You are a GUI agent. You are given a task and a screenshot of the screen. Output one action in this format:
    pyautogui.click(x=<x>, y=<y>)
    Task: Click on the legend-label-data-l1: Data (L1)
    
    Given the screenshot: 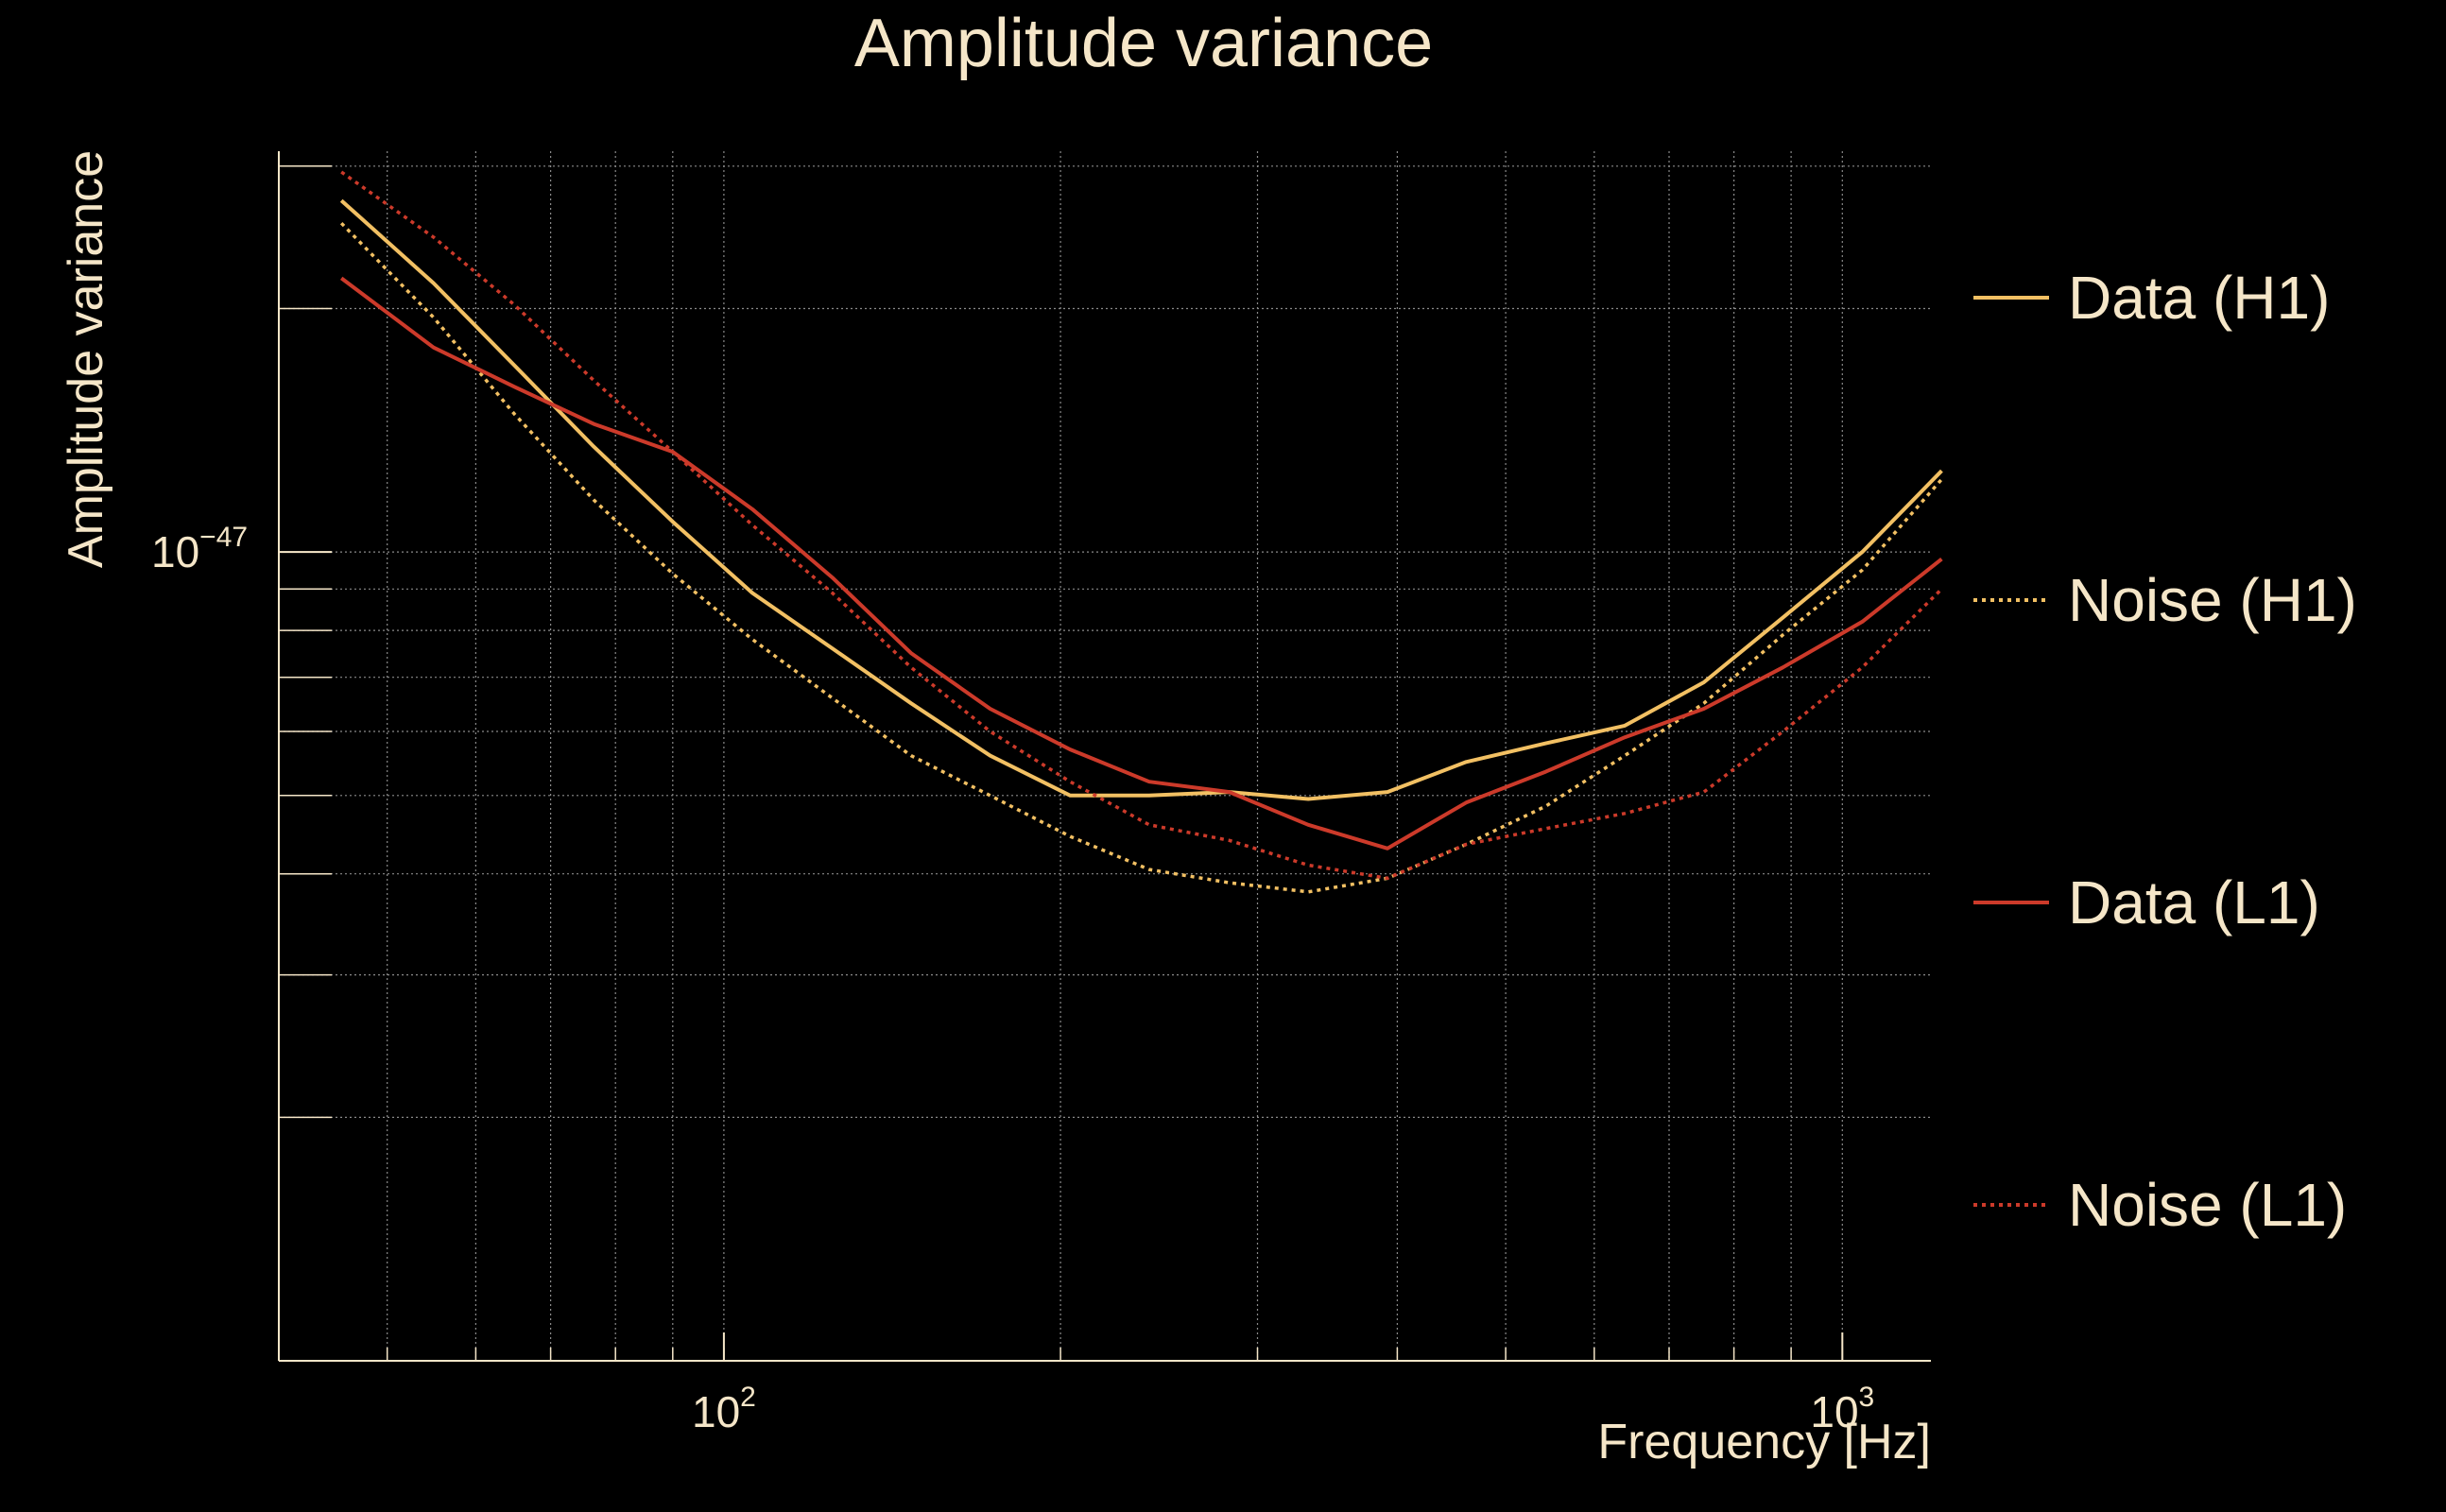 What is the action you would take?
    pyautogui.click(x=2194, y=902)
    